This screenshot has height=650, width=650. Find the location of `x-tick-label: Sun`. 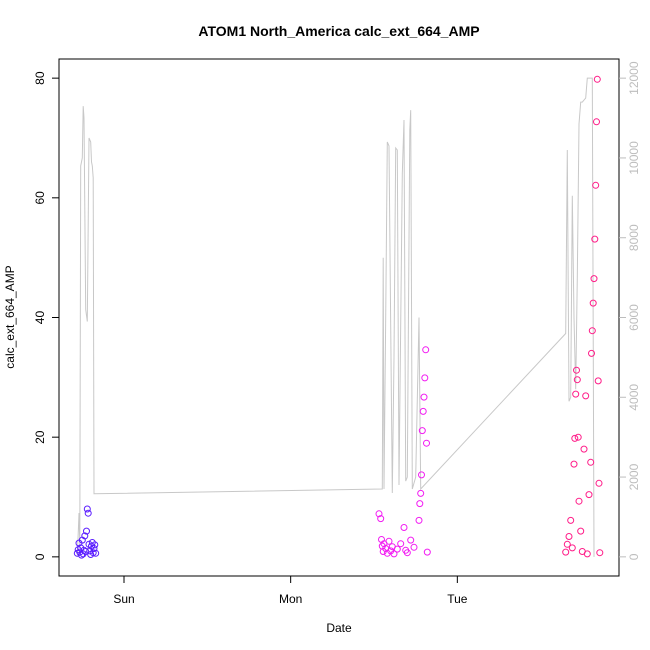

x-tick-label: Sun is located at coordinates (123, 599).